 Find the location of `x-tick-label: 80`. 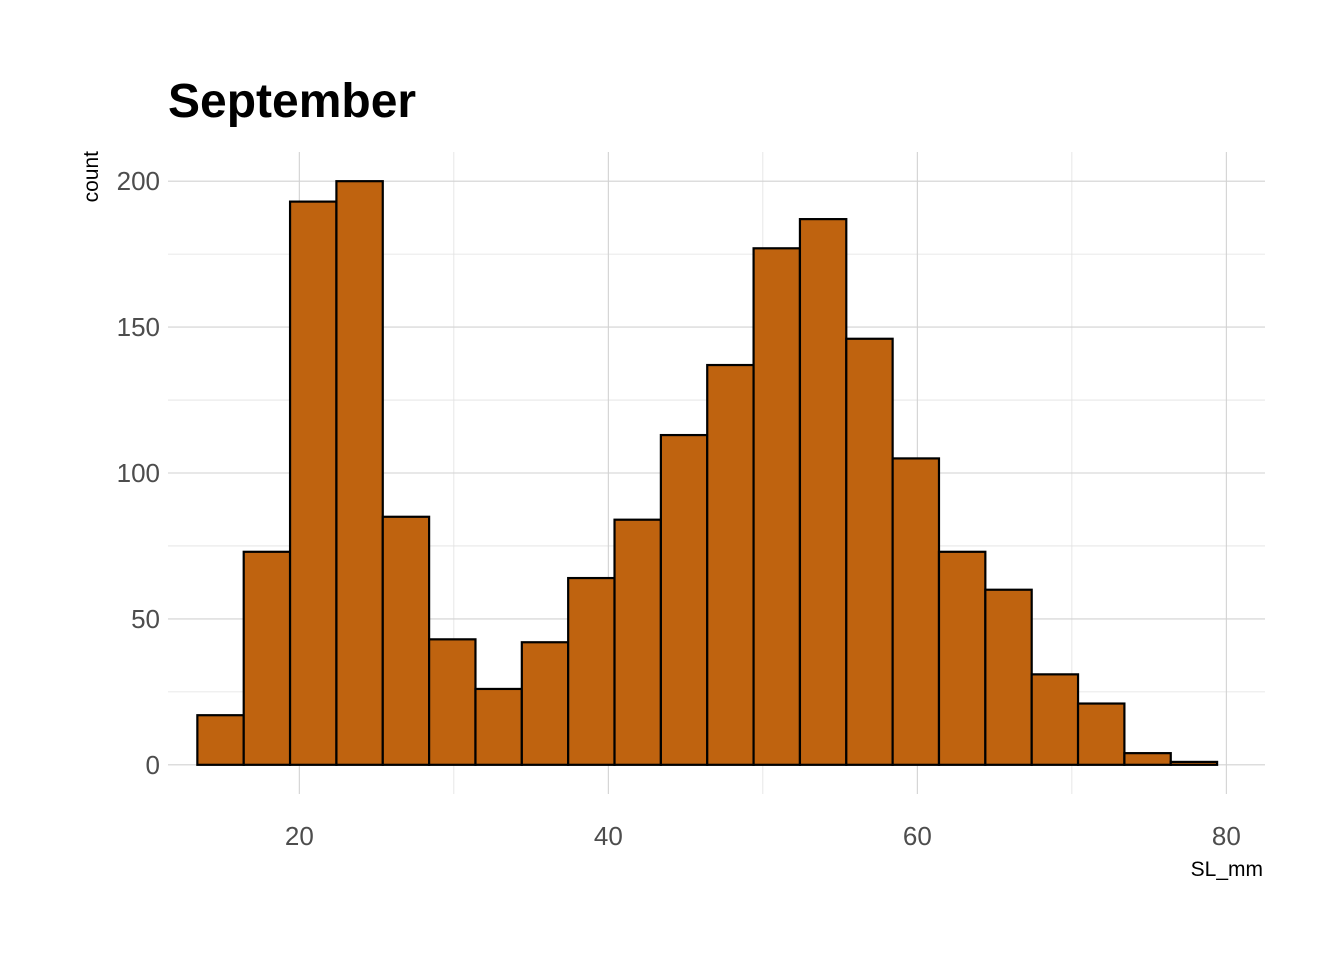

x-tick-label: 80 is located at coordinates (1226, 836).